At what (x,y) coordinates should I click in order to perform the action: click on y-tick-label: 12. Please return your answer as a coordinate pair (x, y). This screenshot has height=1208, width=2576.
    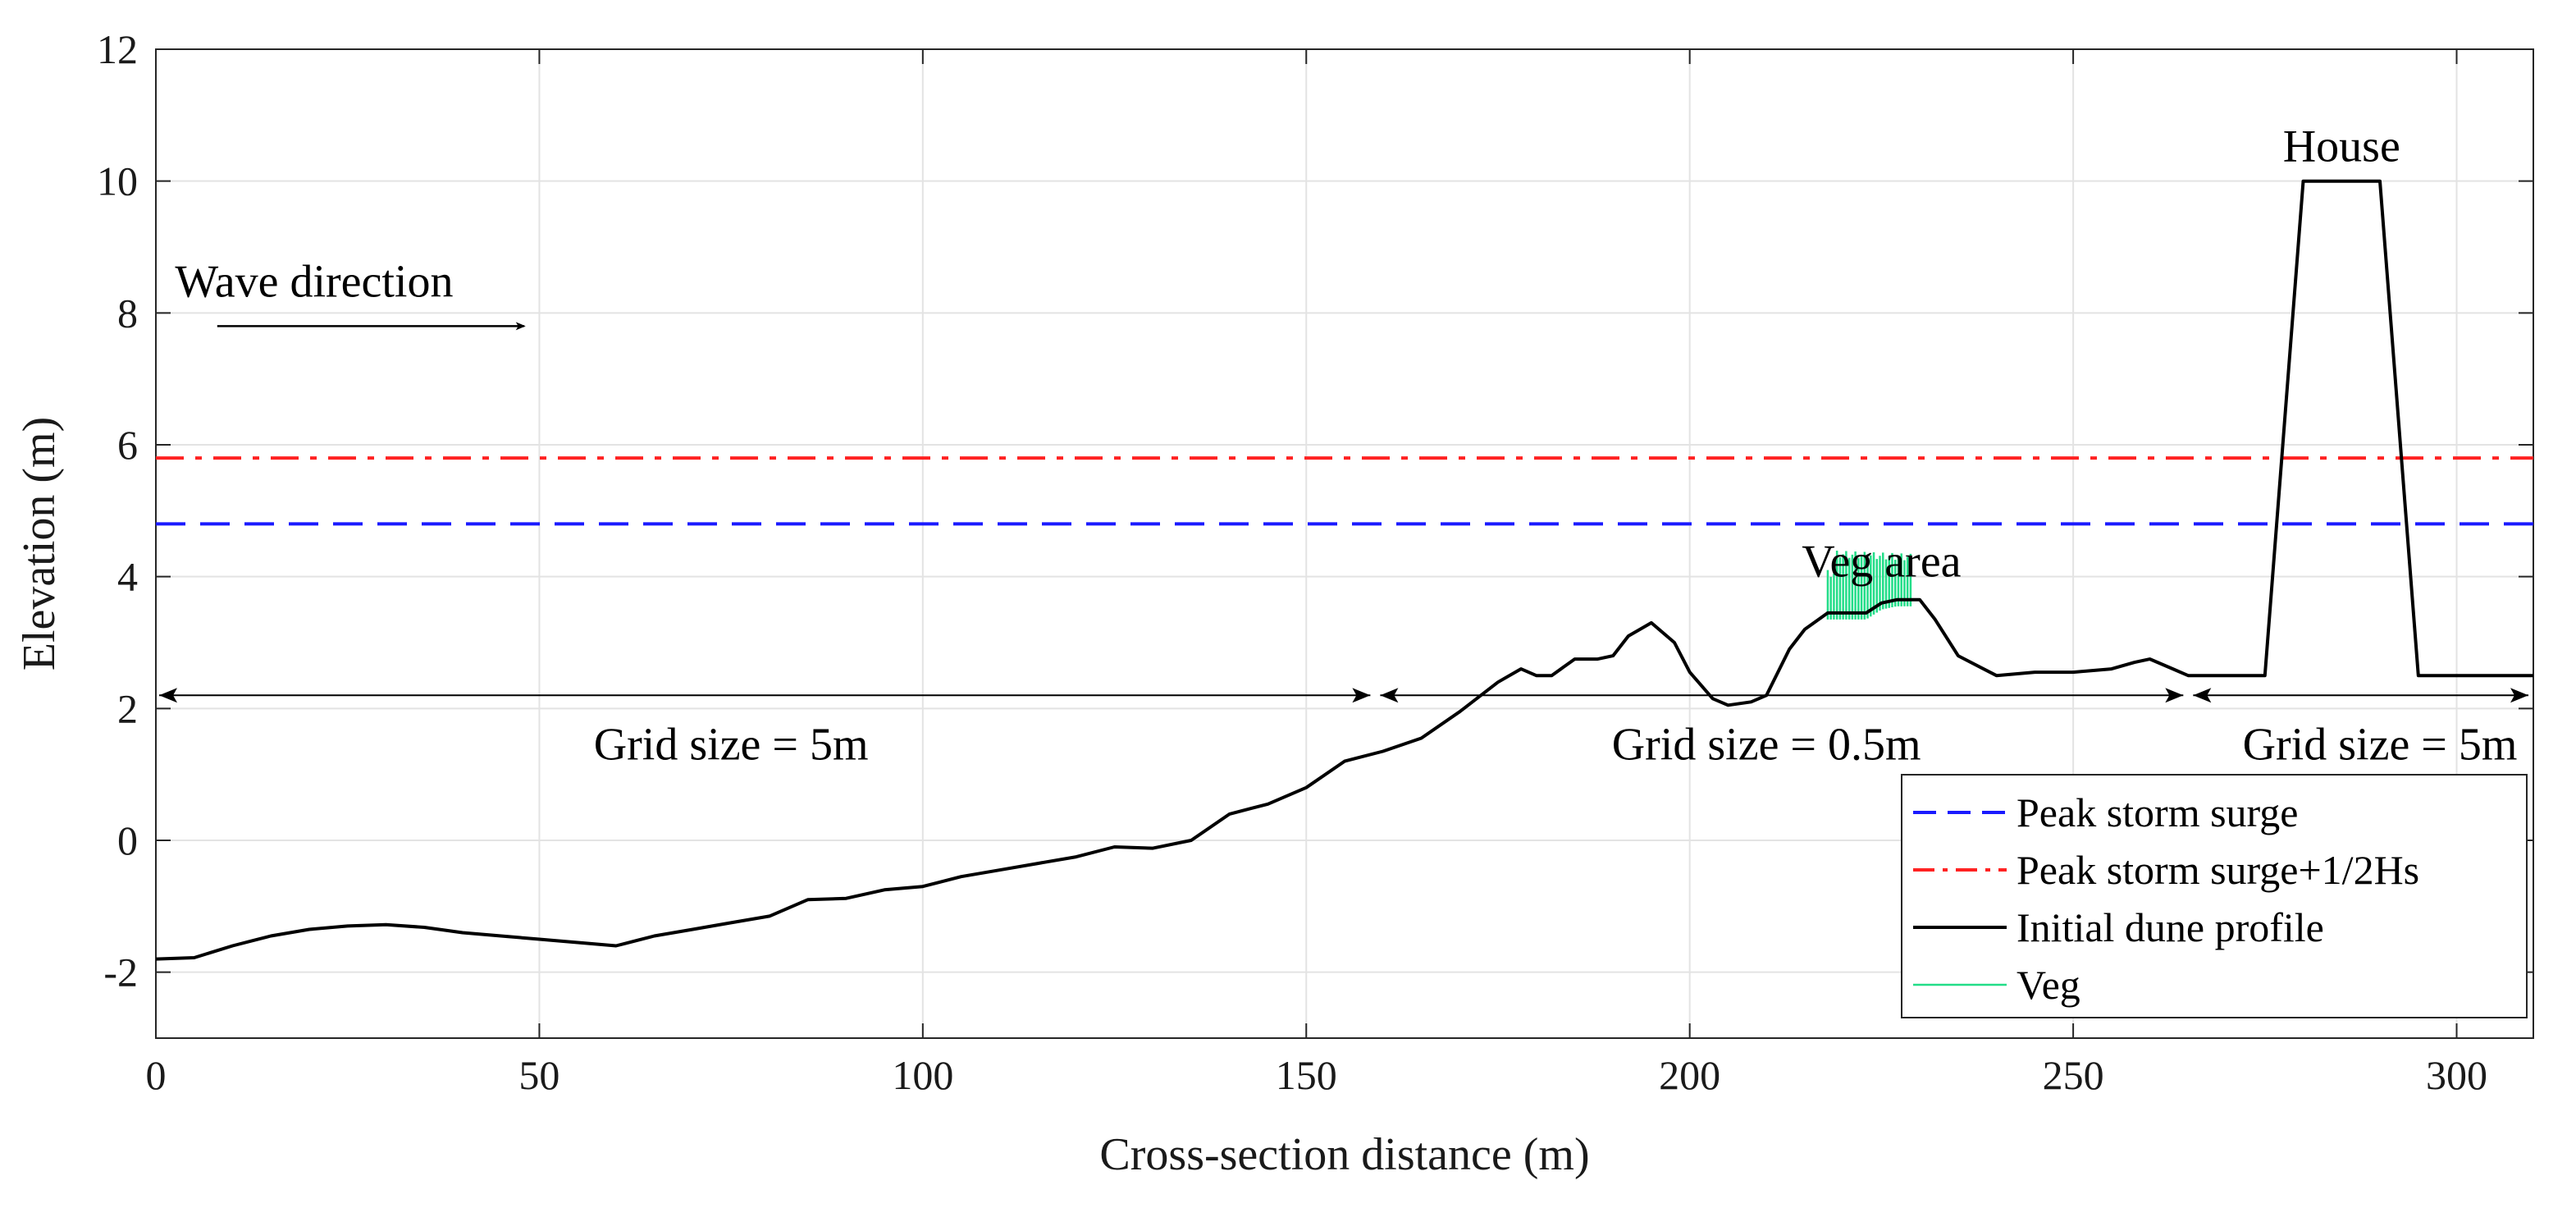
    Looking at the image, I should click on (118, 49).